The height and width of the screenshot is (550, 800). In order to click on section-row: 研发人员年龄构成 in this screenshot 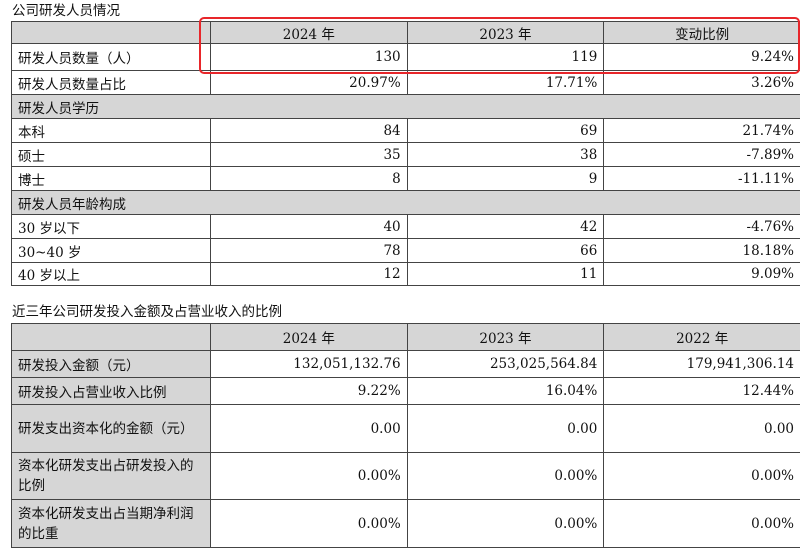, I will do `click(405, 202)`.